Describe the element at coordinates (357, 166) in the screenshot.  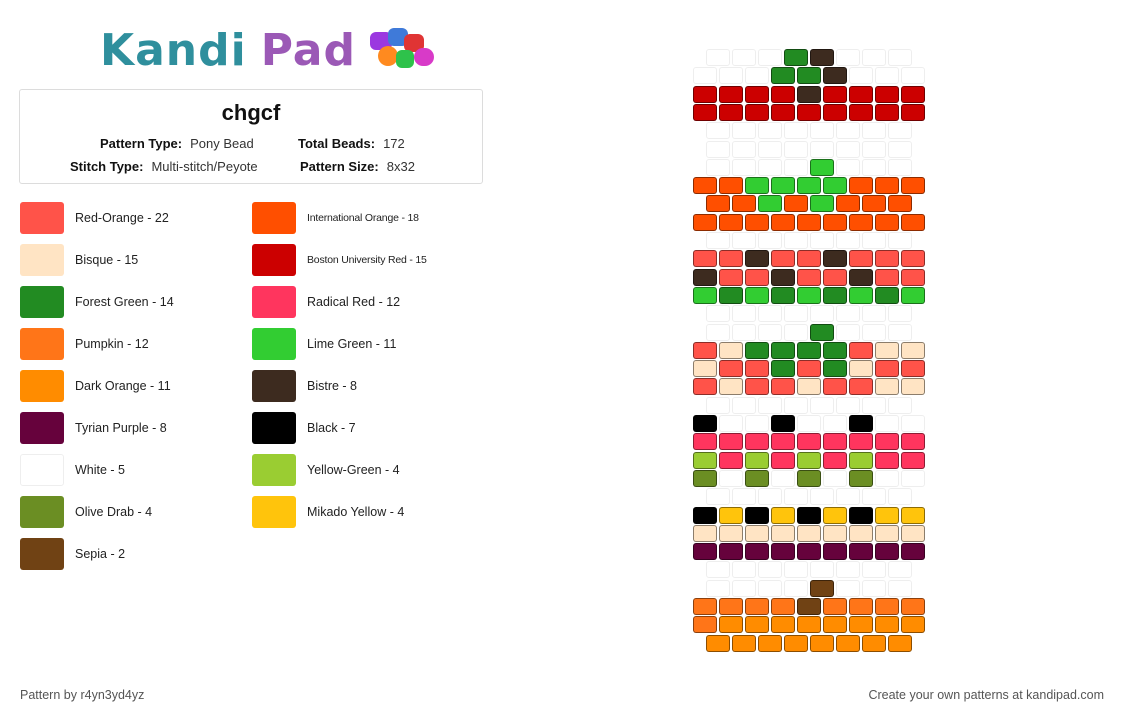
I see `pattern-size: Pattern Size: 8x32` at that location.